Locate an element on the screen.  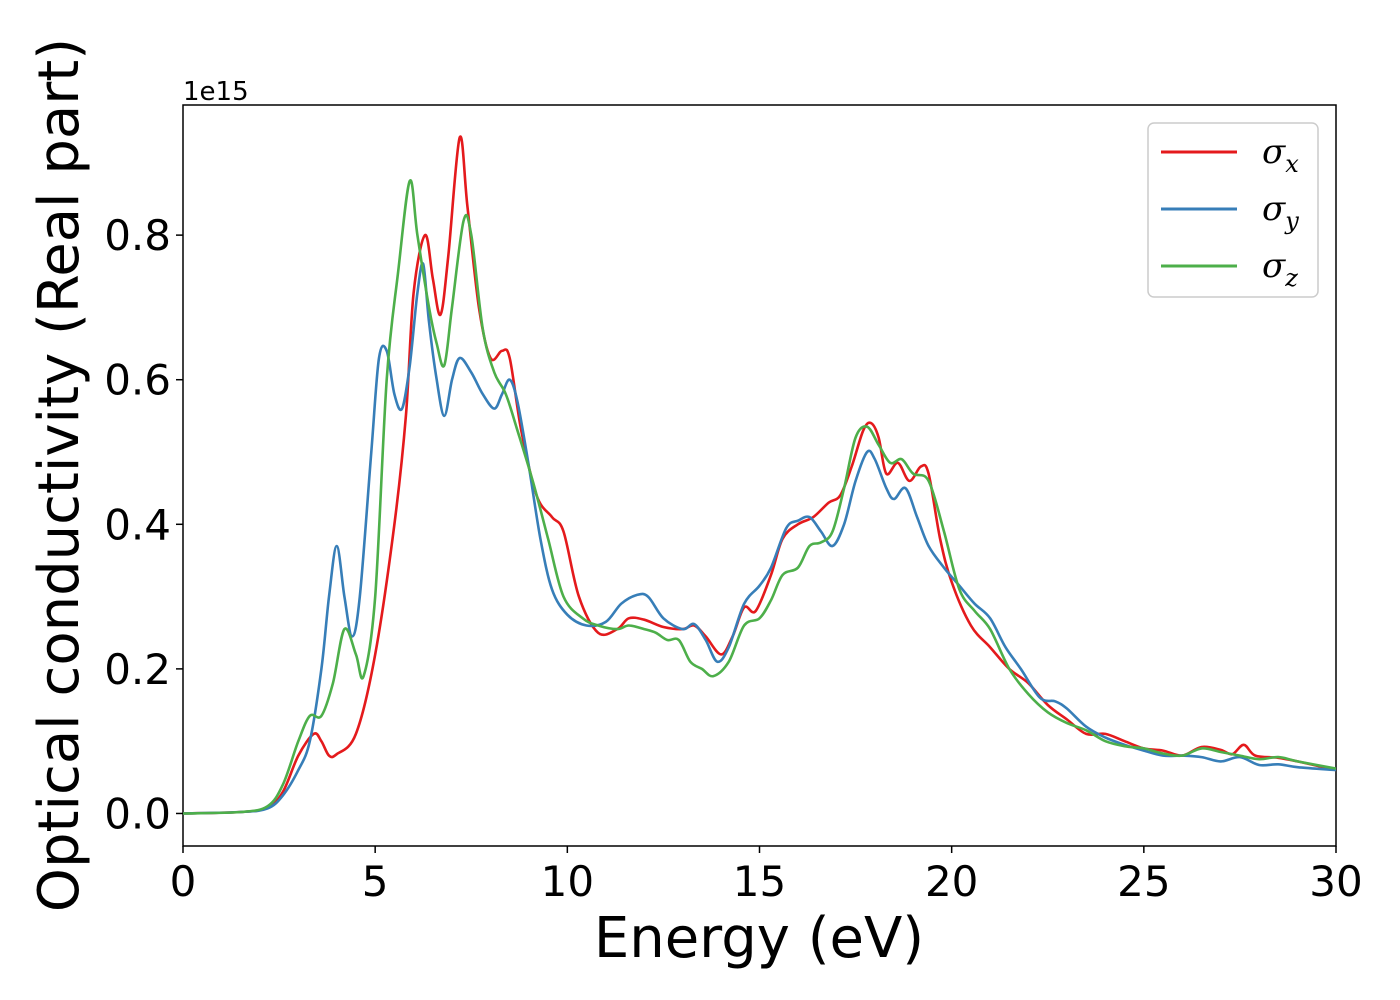
x-tick-label: 5 is located at coordinates (375, 881).